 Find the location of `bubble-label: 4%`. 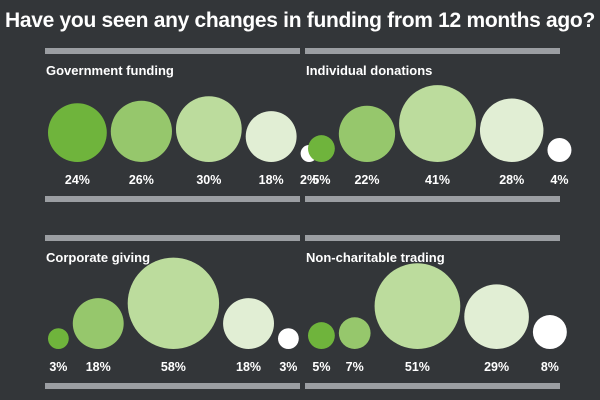

bubble-label: 4% is located at coordinates (559, 180).